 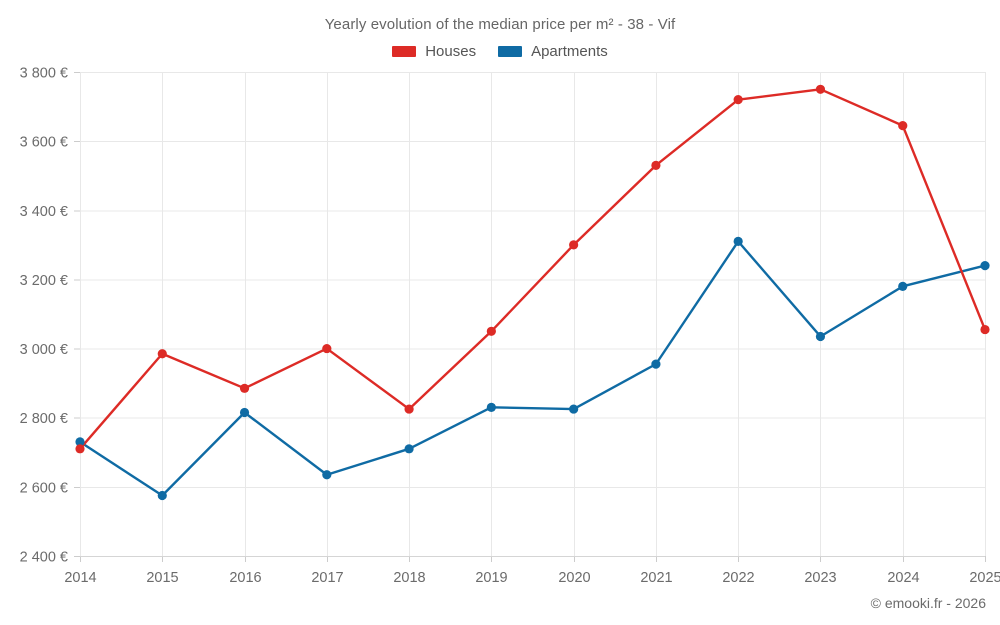 What do you see at coordinates (162, 578) in the screenshot?
I see `x-axis-tick-label: 2015` at bounding box center [162, 578].